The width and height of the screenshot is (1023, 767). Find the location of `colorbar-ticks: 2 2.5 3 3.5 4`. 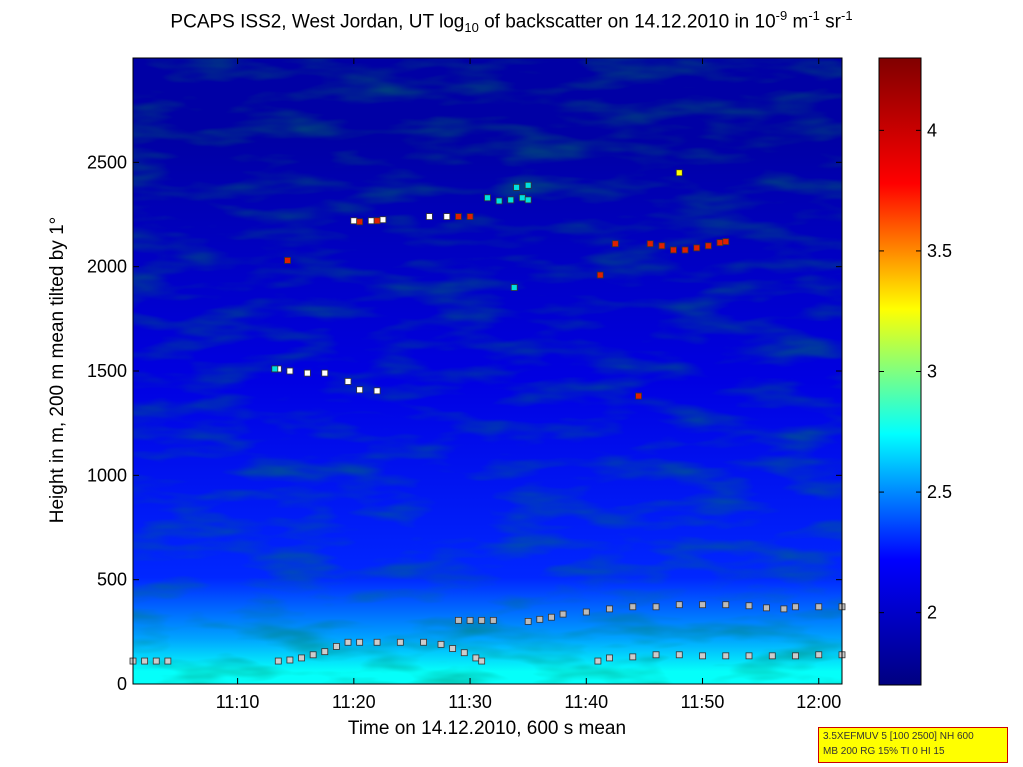

colorbar-ticks: 2 2.5 3 3.5 4 is located at coordinates (915, 371).